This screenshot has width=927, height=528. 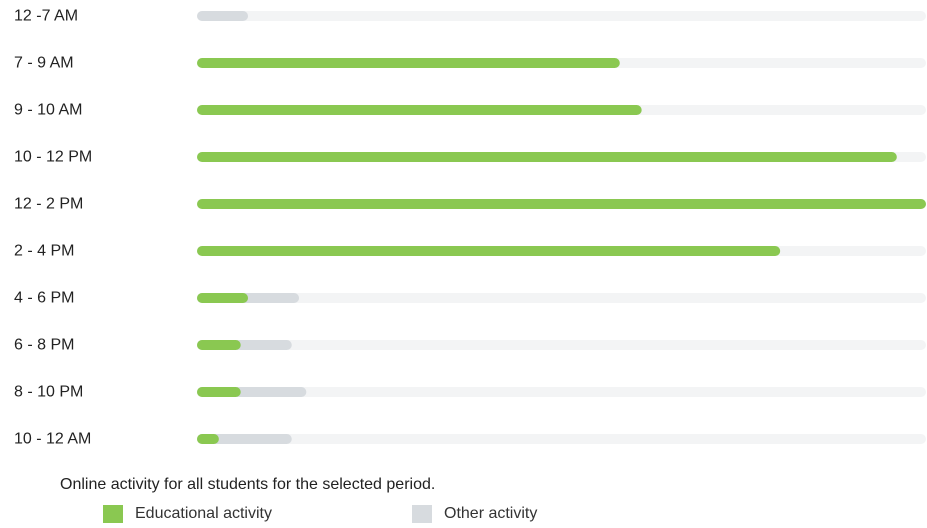 I want to click on legend-item-other: Other activity, so click(x=474, y=514).